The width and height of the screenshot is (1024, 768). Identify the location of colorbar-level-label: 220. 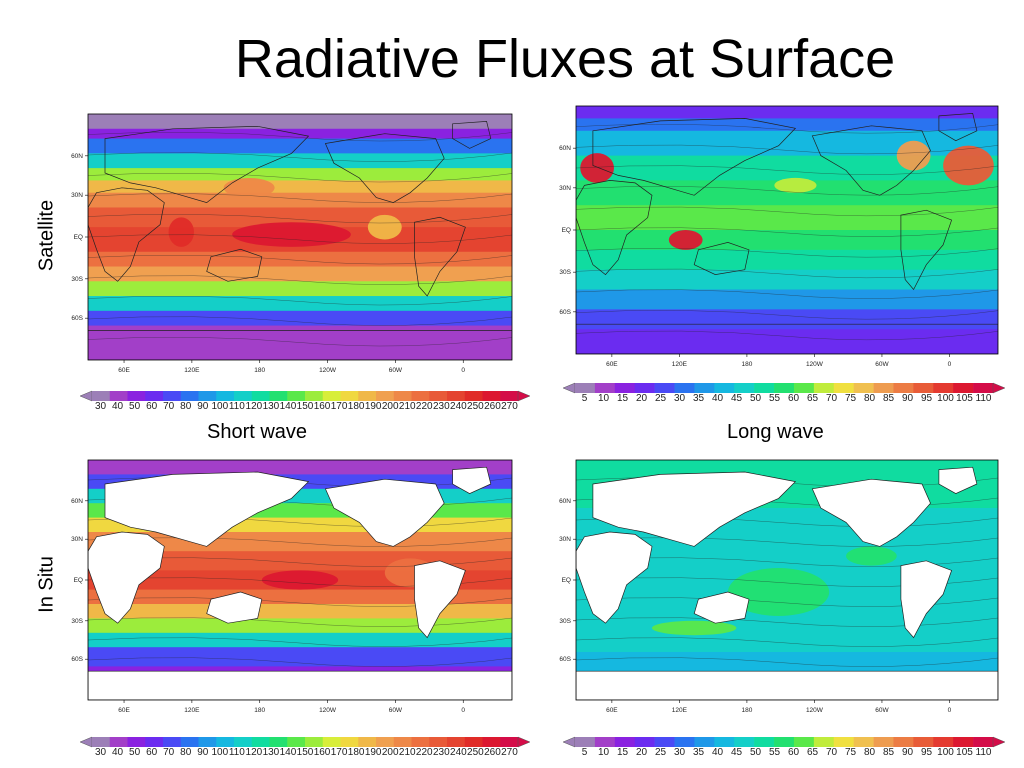
(424, 752).